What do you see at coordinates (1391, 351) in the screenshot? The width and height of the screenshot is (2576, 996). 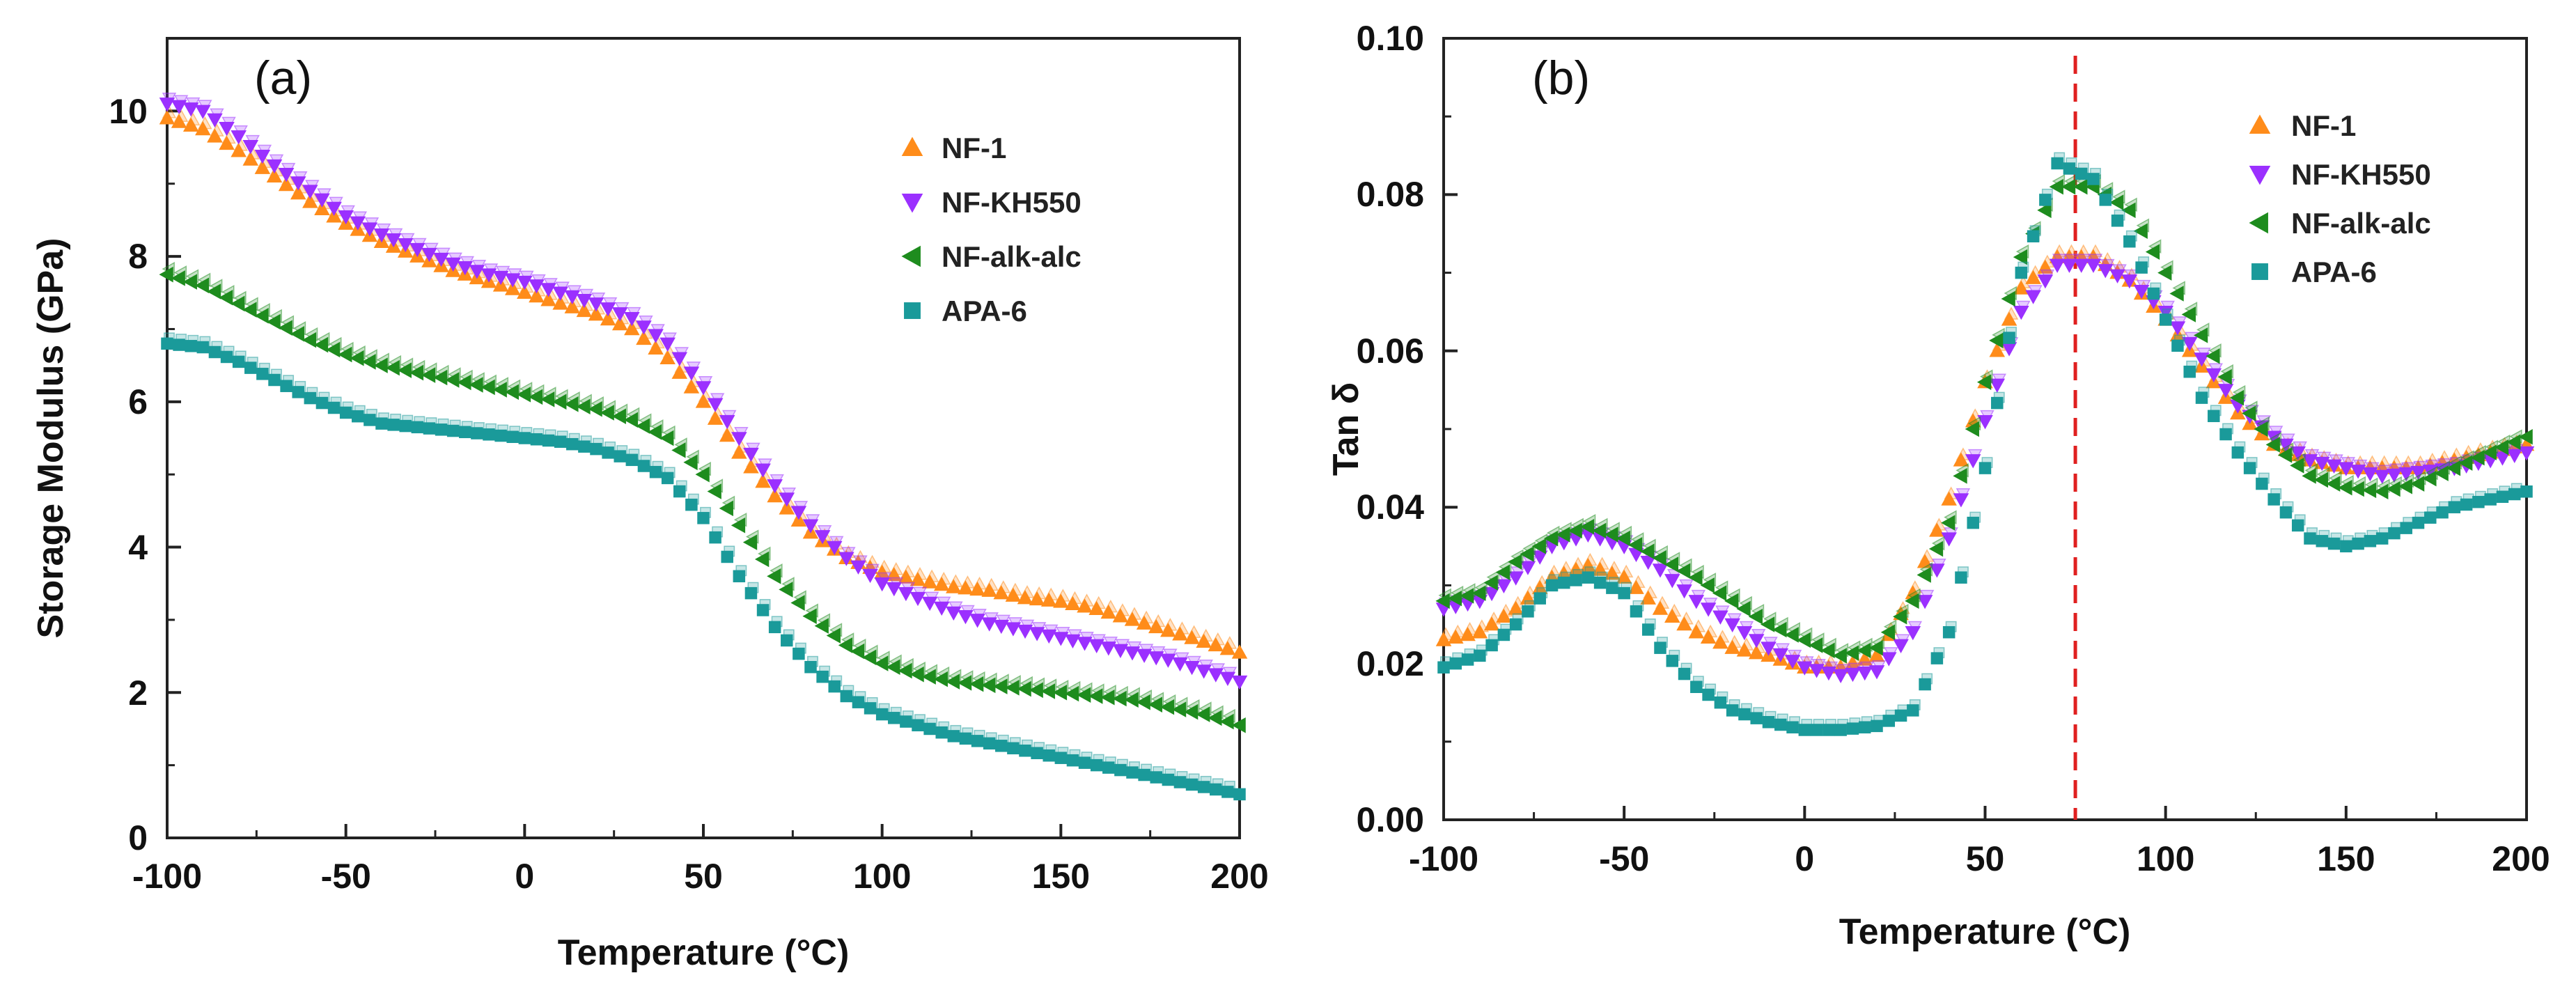 I see `y-tick-label: 0.06` at bounding box center [1391, 351].